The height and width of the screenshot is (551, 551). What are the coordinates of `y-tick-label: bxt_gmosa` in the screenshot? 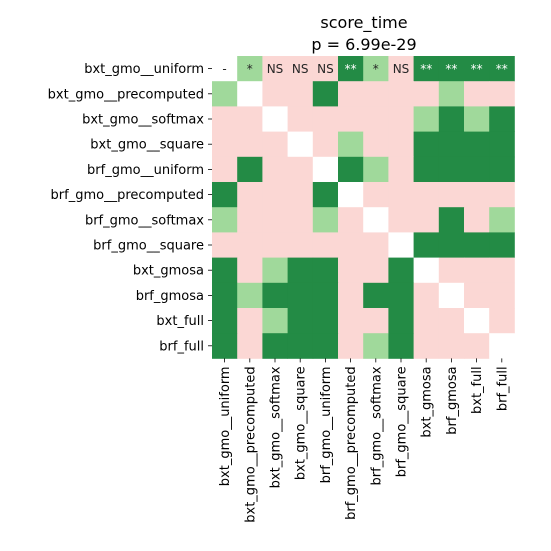 It's located at (168, 271).